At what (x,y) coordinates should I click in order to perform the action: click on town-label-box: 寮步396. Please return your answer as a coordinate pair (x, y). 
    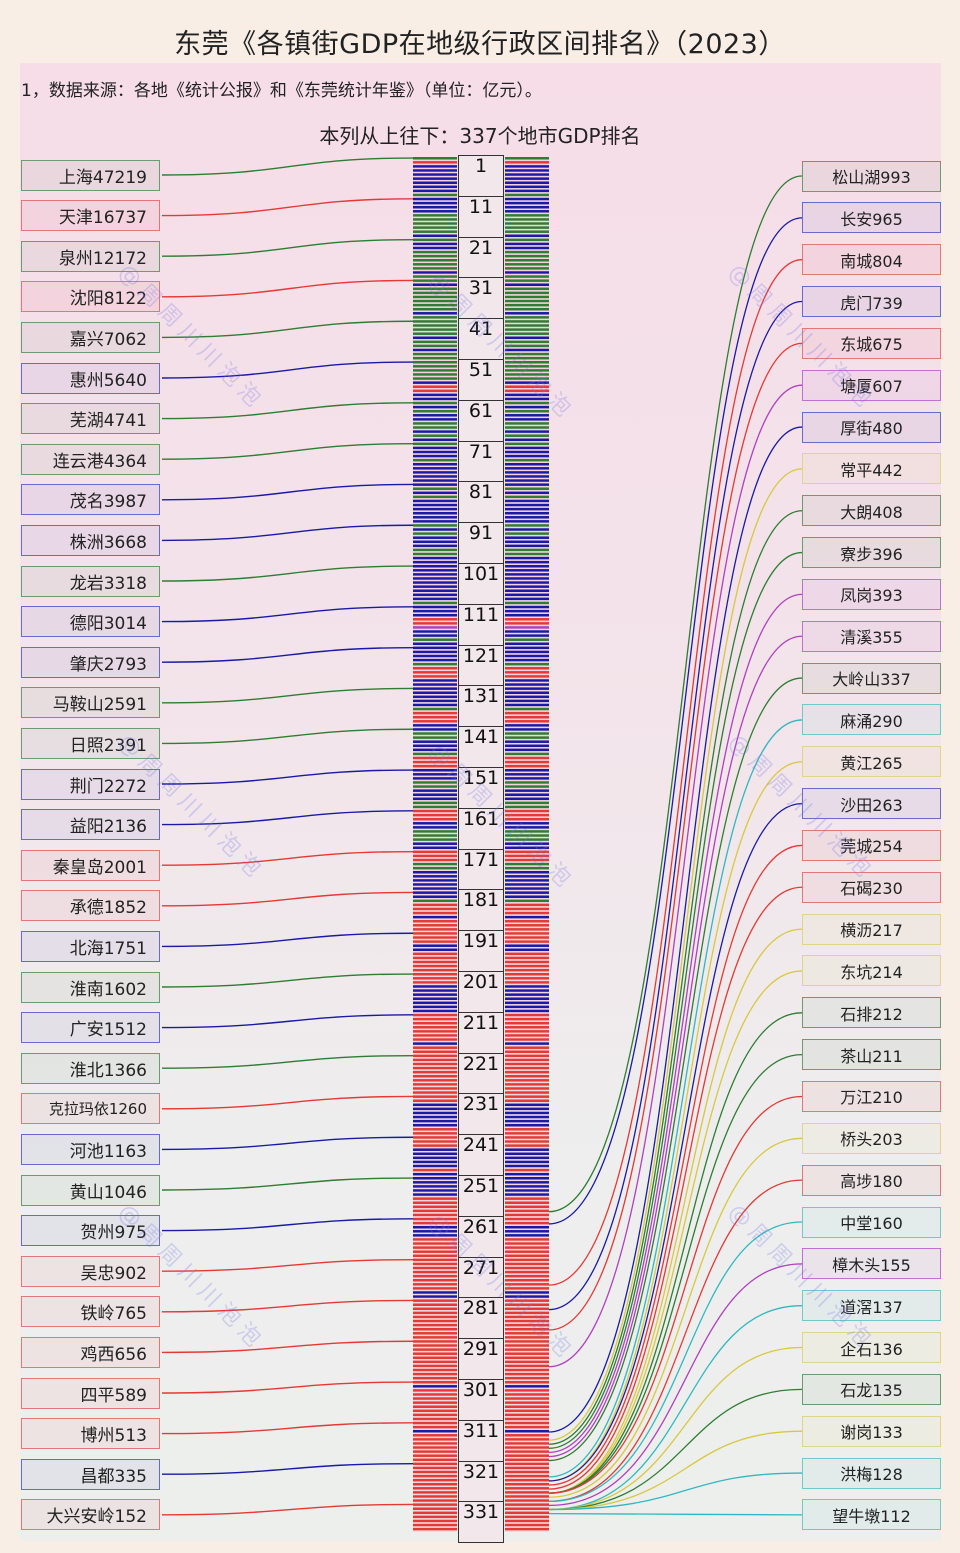
    Looking at the image, I should click on (871, 553).